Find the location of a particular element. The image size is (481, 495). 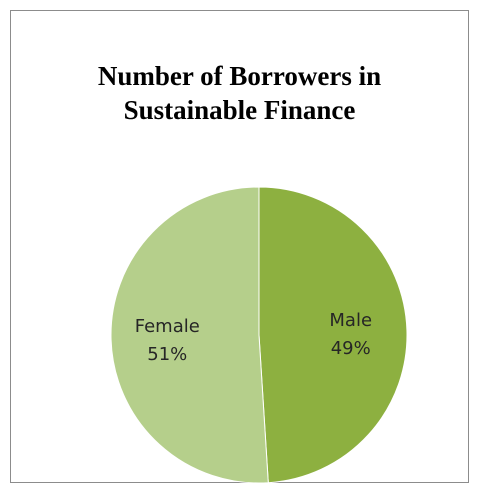

slice-label-female: Female is located at coordinates (167, 326).